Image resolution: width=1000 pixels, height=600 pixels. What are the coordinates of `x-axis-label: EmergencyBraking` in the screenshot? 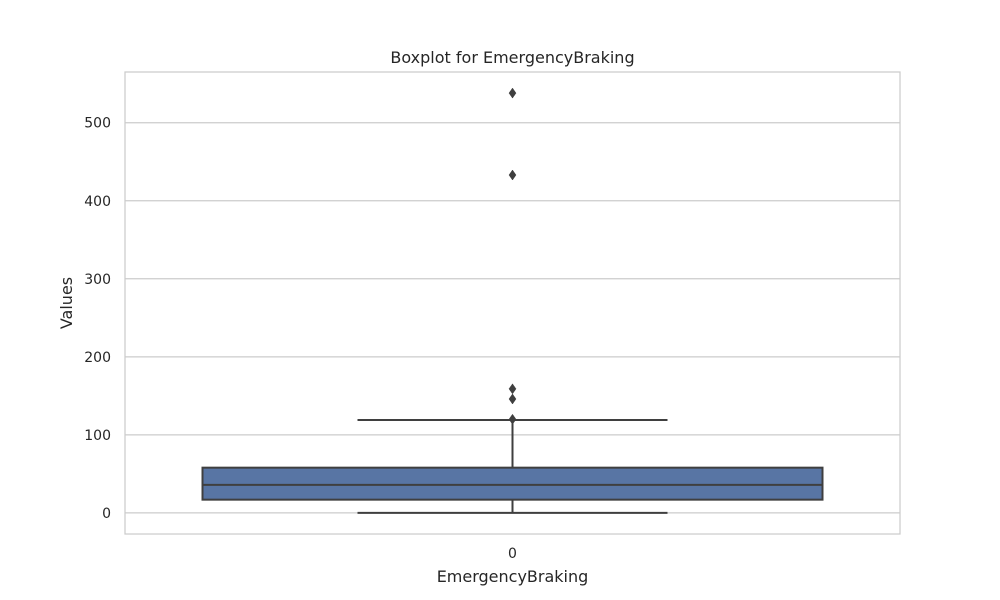 It's located at (513, 576).